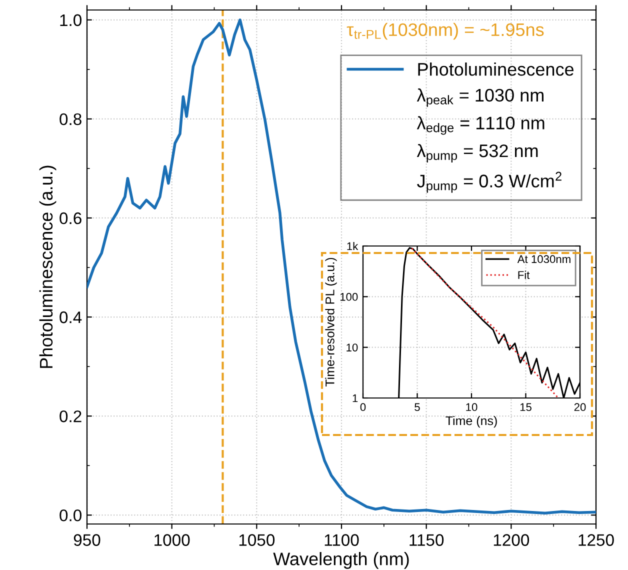  What do you see at coordinates (471, 422) in the screenshot?
I see `x-axis-title: Time (ns)` at bounding box center [471, 422].